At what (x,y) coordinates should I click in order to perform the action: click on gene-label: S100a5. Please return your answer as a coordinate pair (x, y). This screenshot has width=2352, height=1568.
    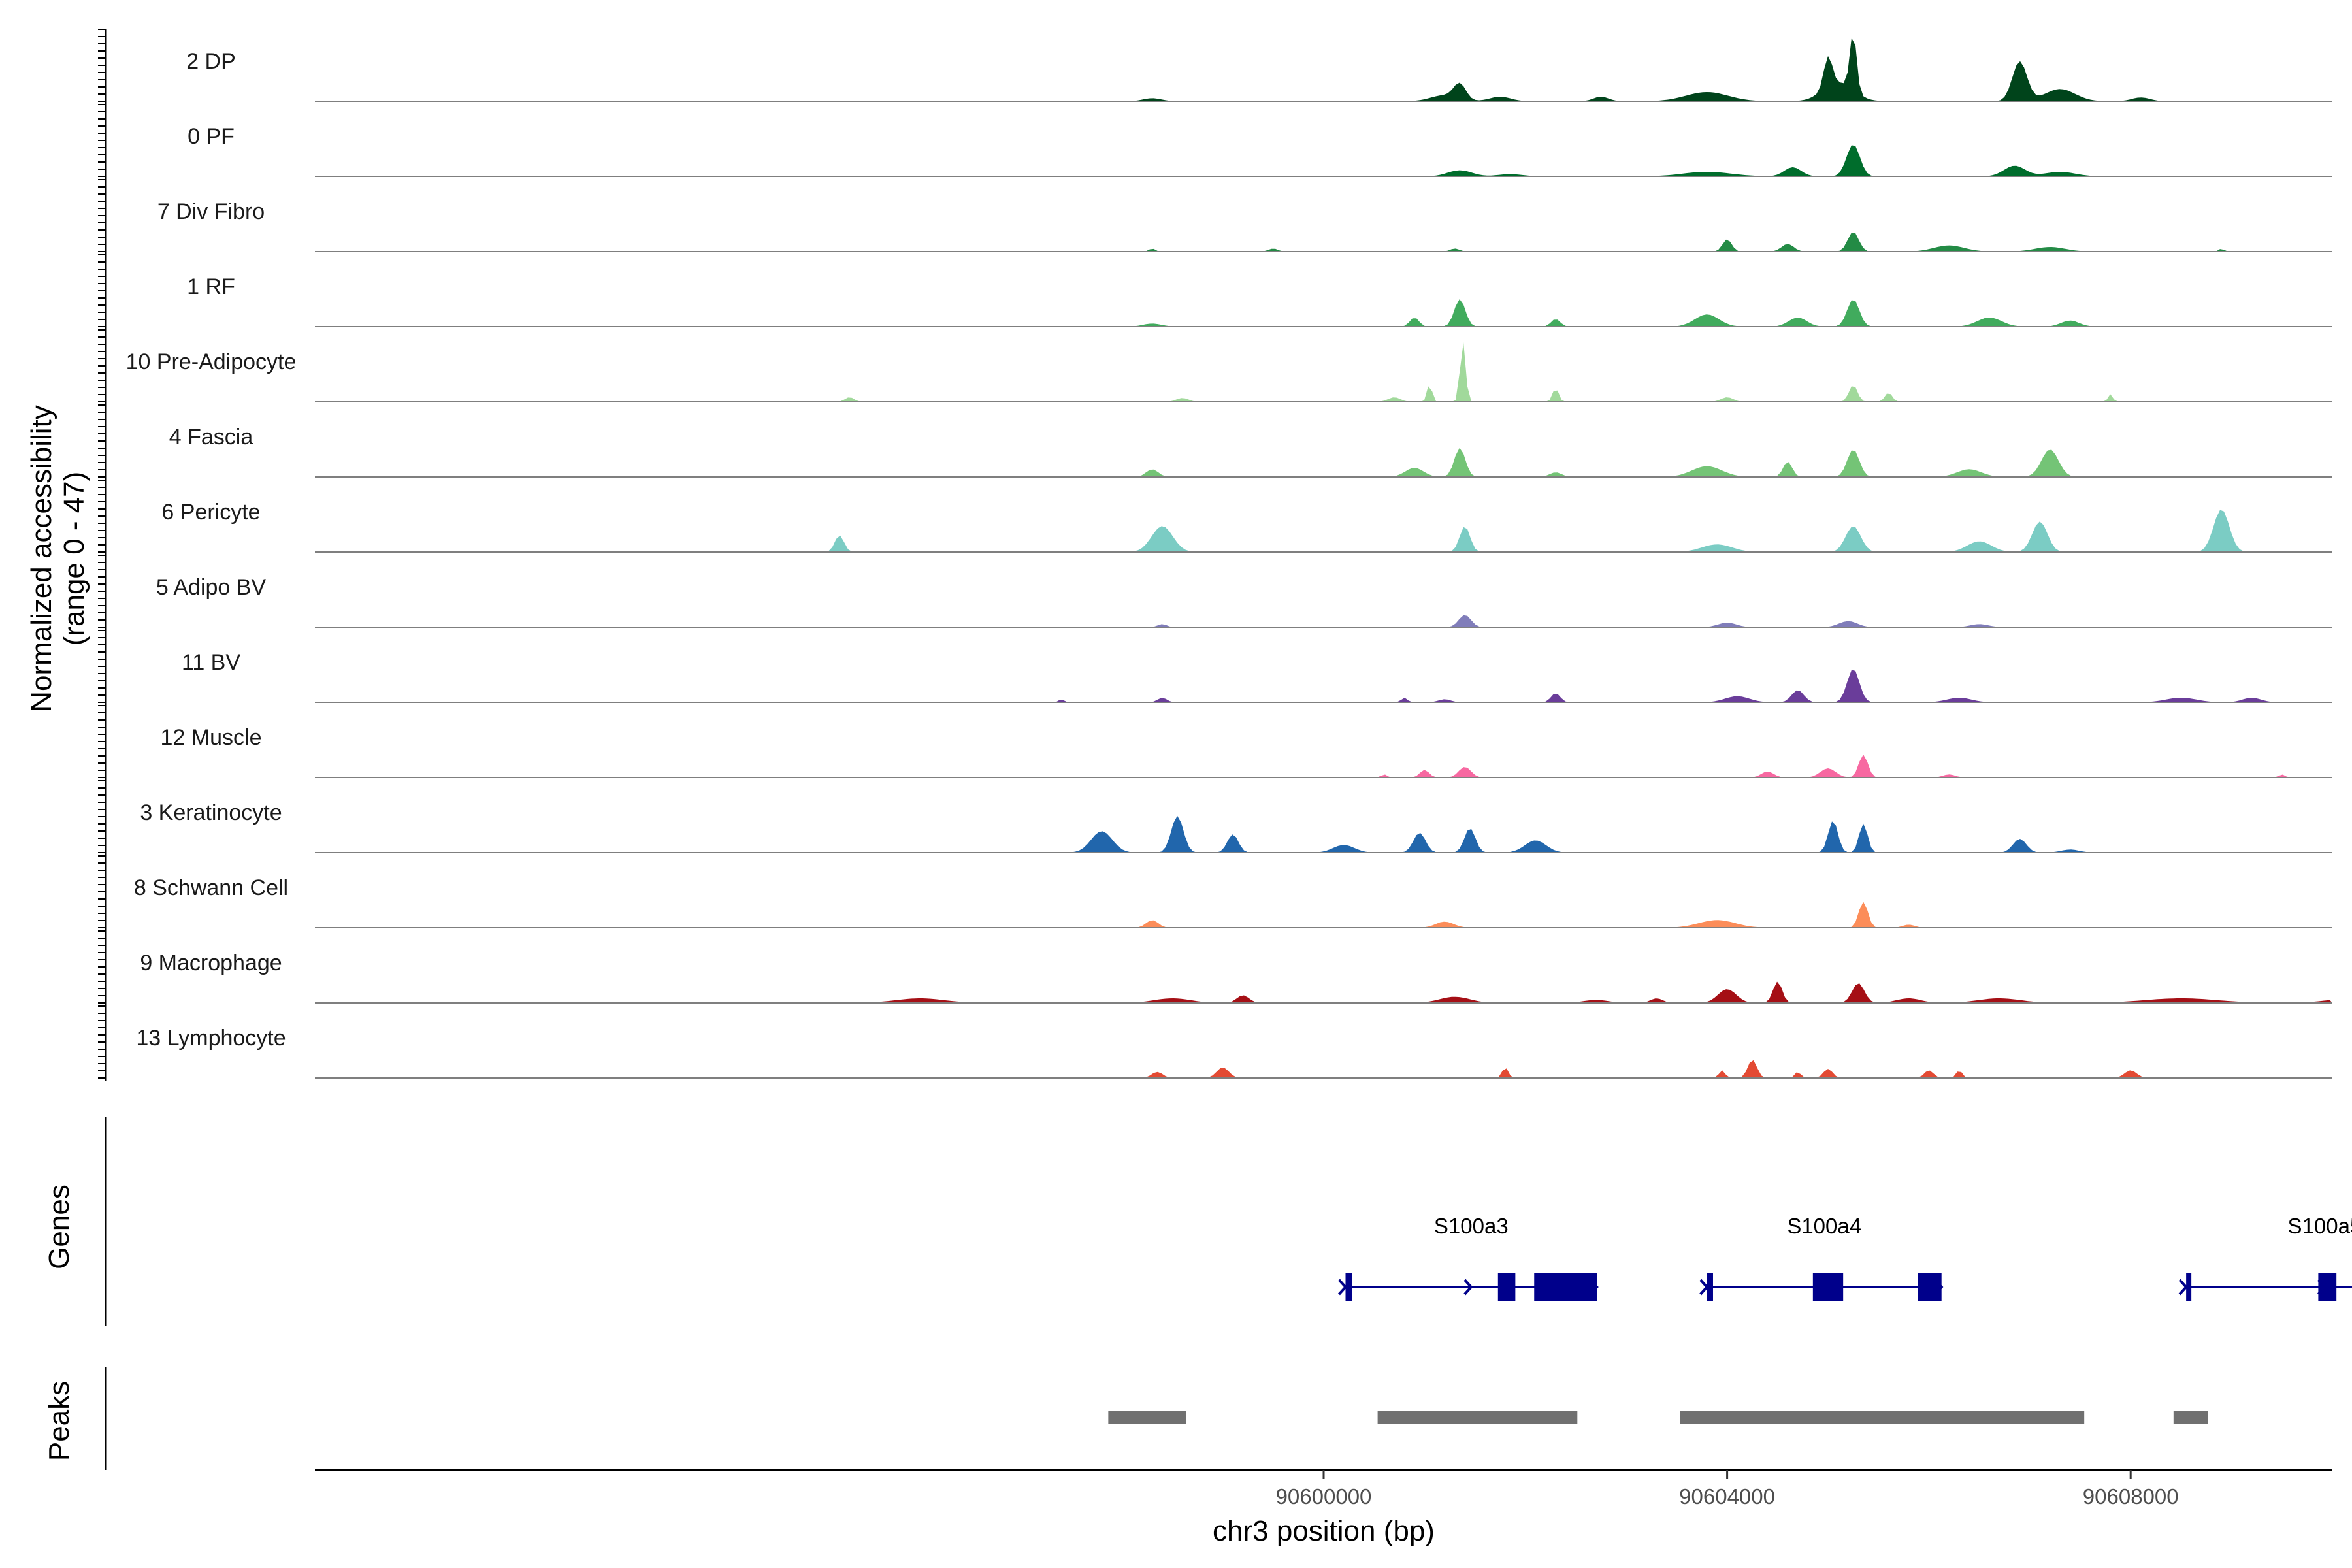
    Looking at the image, I should click on (2320, 1226).